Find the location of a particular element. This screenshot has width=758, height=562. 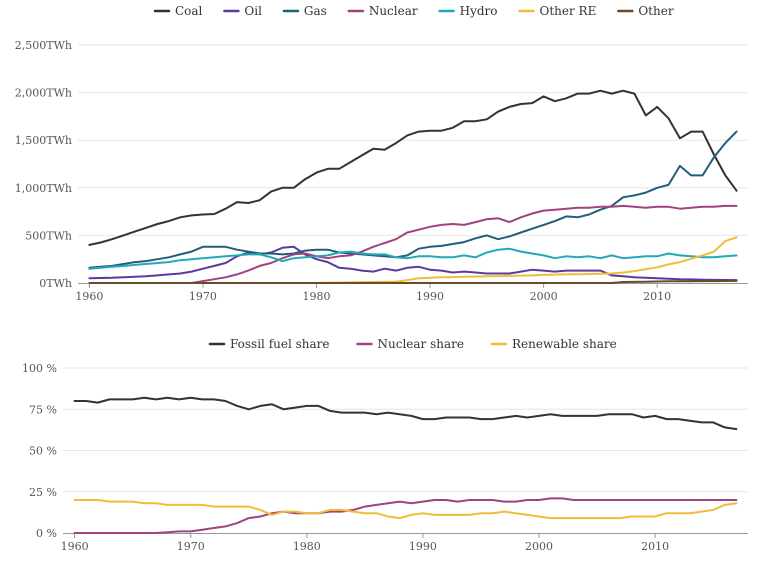

chart-1-y-tick-label: 2,500TWh is located at coordinates (43, 45).